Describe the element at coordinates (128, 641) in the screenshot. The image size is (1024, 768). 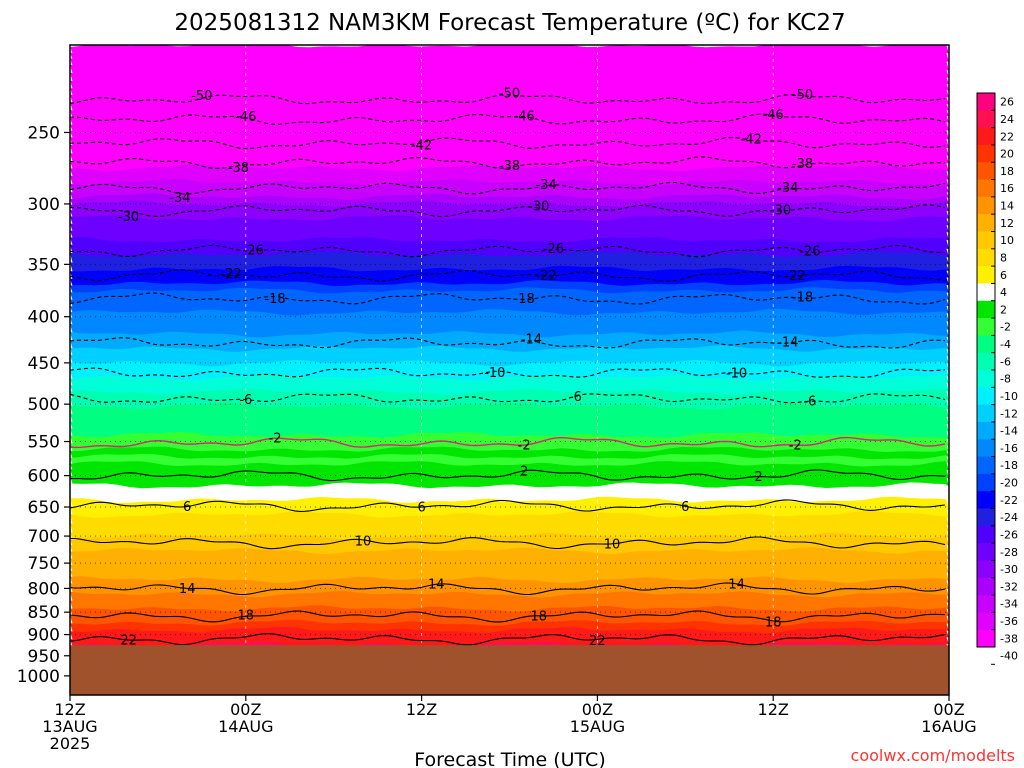
I see `contour-label: 22` at that location.